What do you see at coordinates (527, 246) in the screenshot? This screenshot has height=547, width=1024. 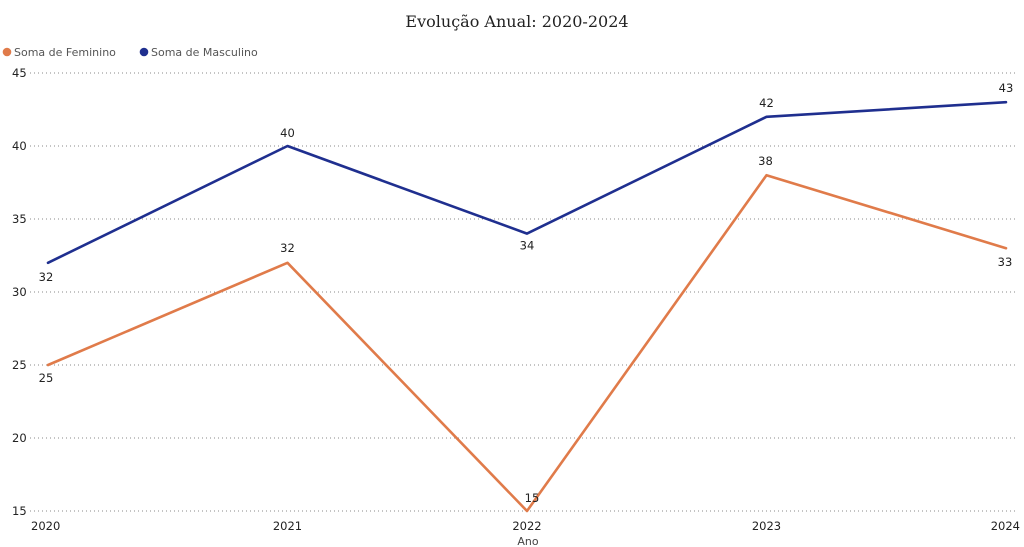 I see `data-label-masculino: 34` at bounding box center [527, 246].